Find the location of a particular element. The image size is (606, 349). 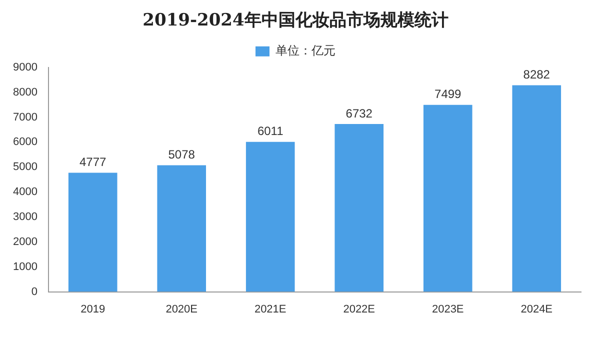

chart-title: 2019-2024年中国化妆品市场规模统计 is located at coordinates (295, 20).